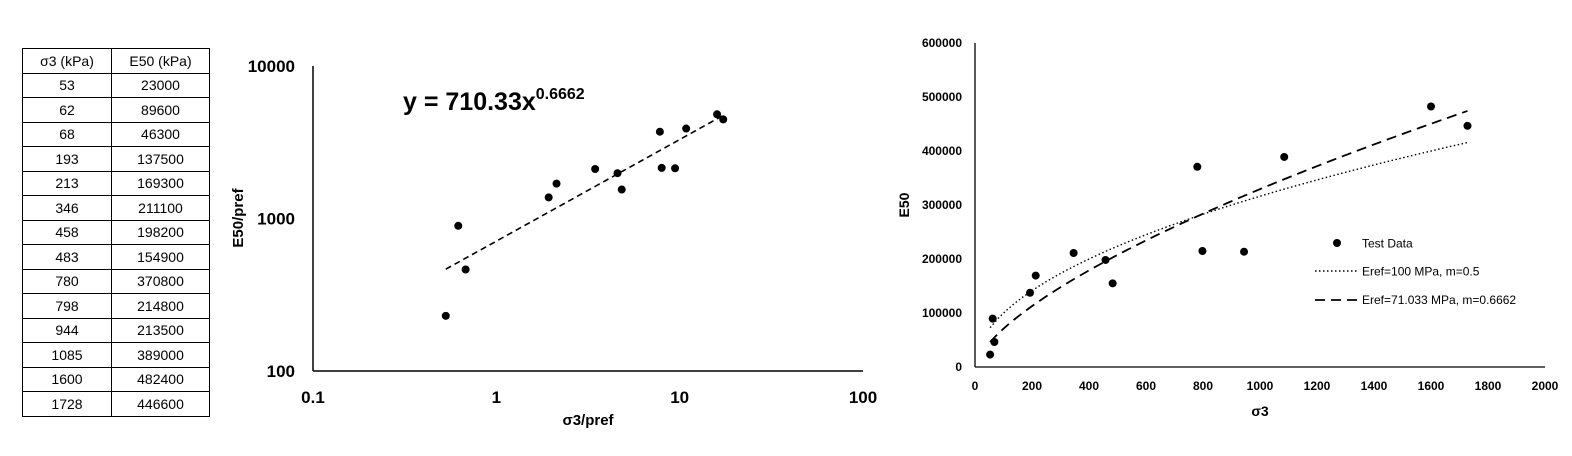 The image size is (1572, 456). What do you see at coordinates (1488, 386) in the screenshot?
I see `right-x-tick-label: 1800` at bounding box center [1488, 386].